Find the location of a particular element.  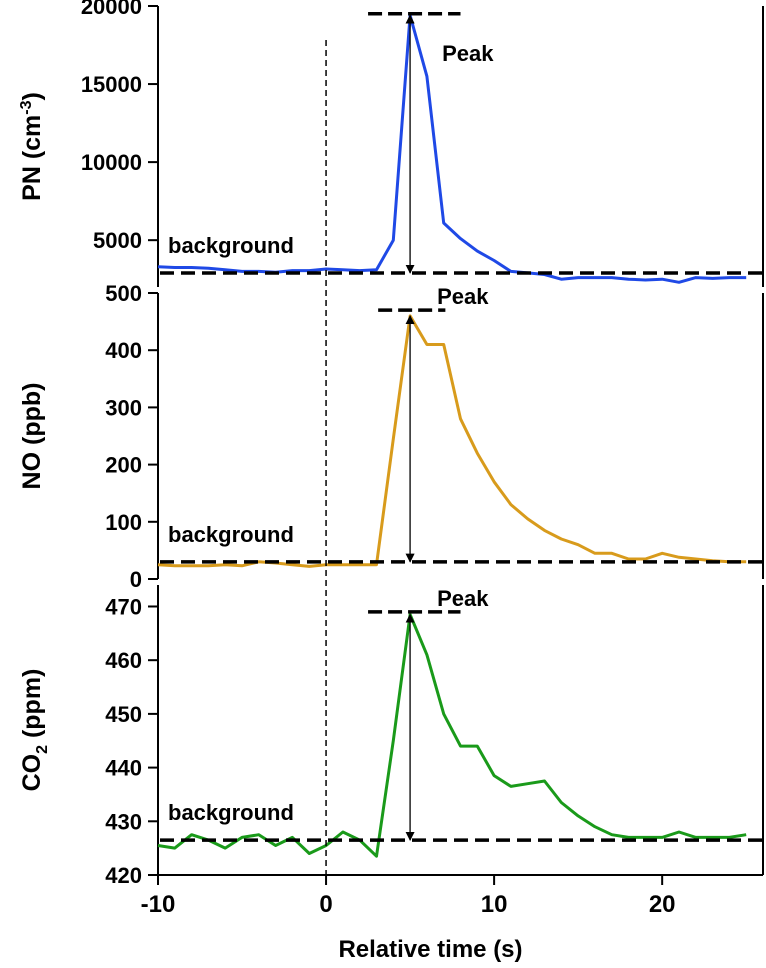

y-tick-label: 0 is located at coordinates (136, 579).